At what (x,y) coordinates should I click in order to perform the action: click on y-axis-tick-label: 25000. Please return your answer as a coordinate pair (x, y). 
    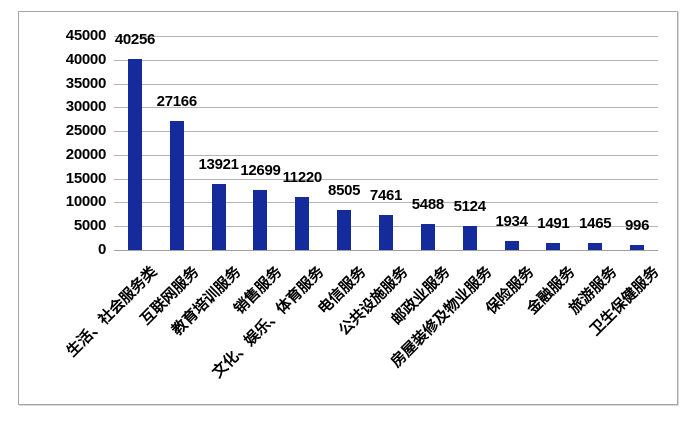
    Looking at the image, I should click on (86, 131).